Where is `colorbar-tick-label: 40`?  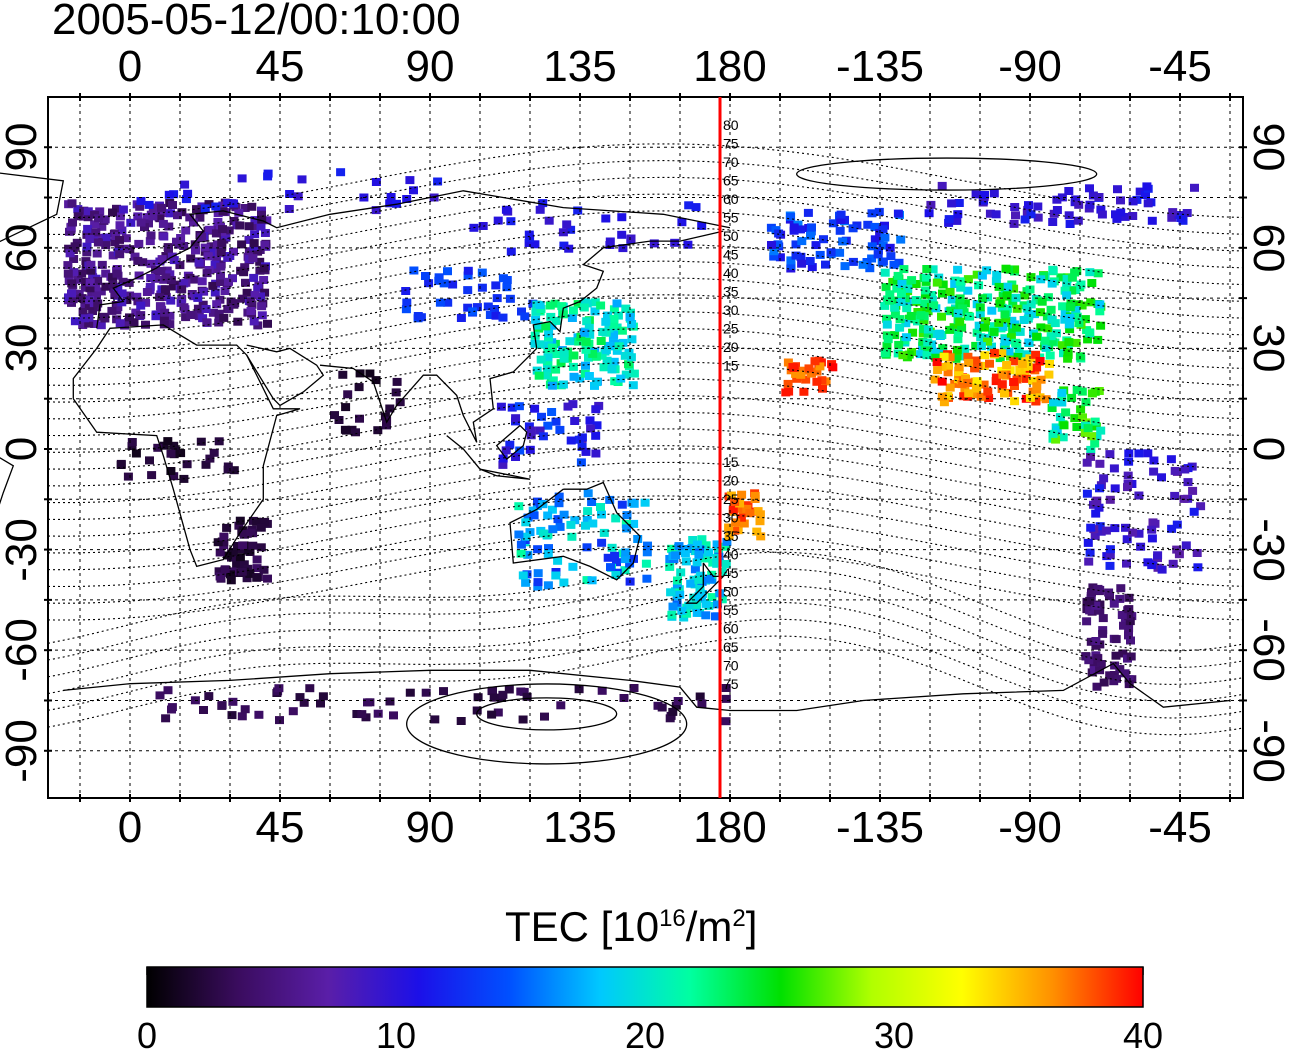
colorbar-tick-label: 40 is located at coordinates (1143, 1035).